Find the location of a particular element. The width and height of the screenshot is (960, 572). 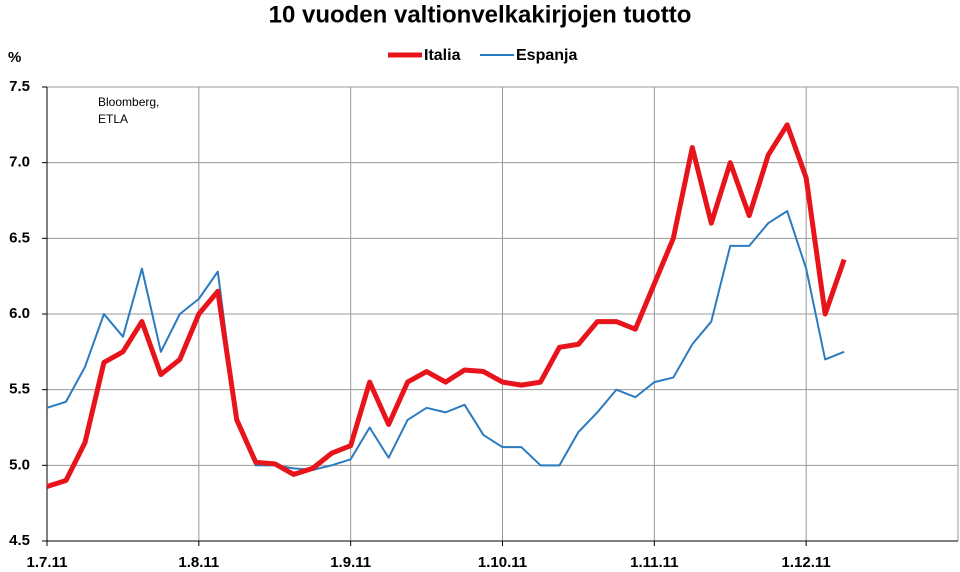

y-tick-label: 4.5 is located at coordinates (19, 540).